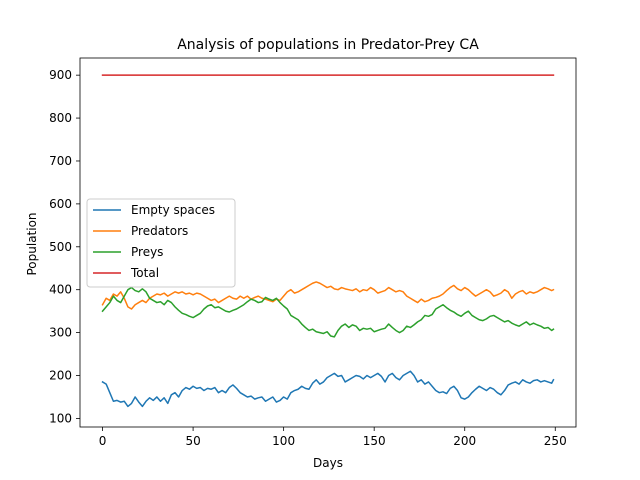 Image resolution: width=640 pixels, height=480 pixels. I want to click on y-tick-label: 800, so click(60, 118).